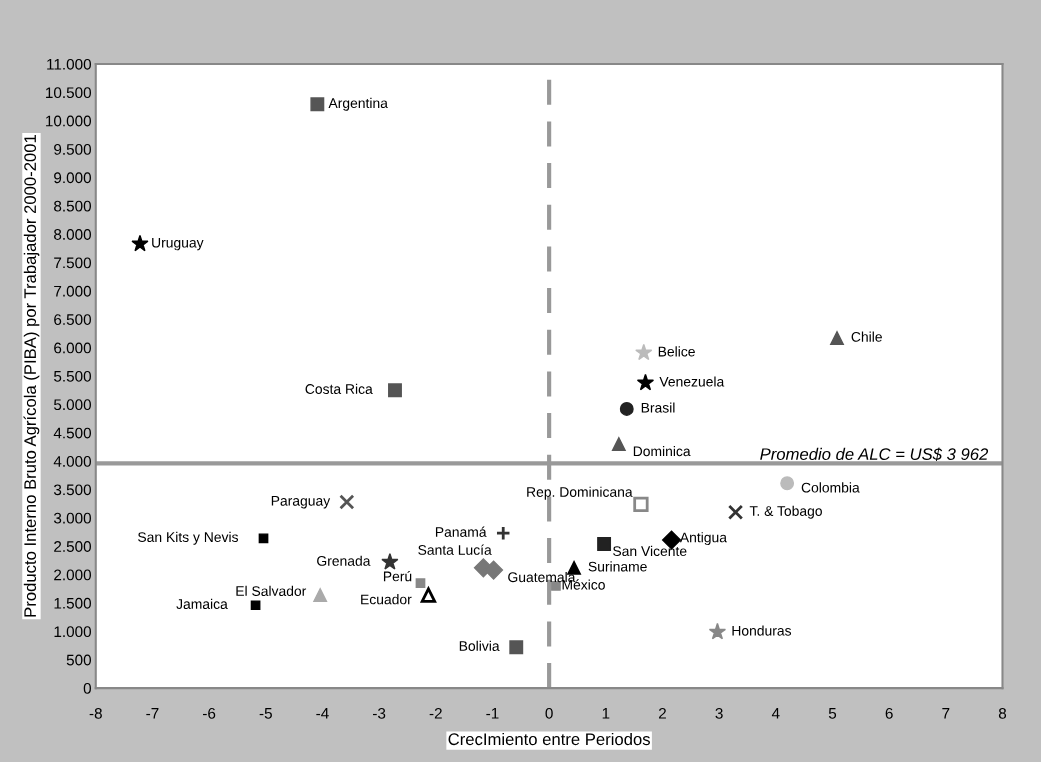  What do you see at coordinates (152, 713) in the screenshot?
I see `x-tick-label: -7` at bounding box center [152, 713].